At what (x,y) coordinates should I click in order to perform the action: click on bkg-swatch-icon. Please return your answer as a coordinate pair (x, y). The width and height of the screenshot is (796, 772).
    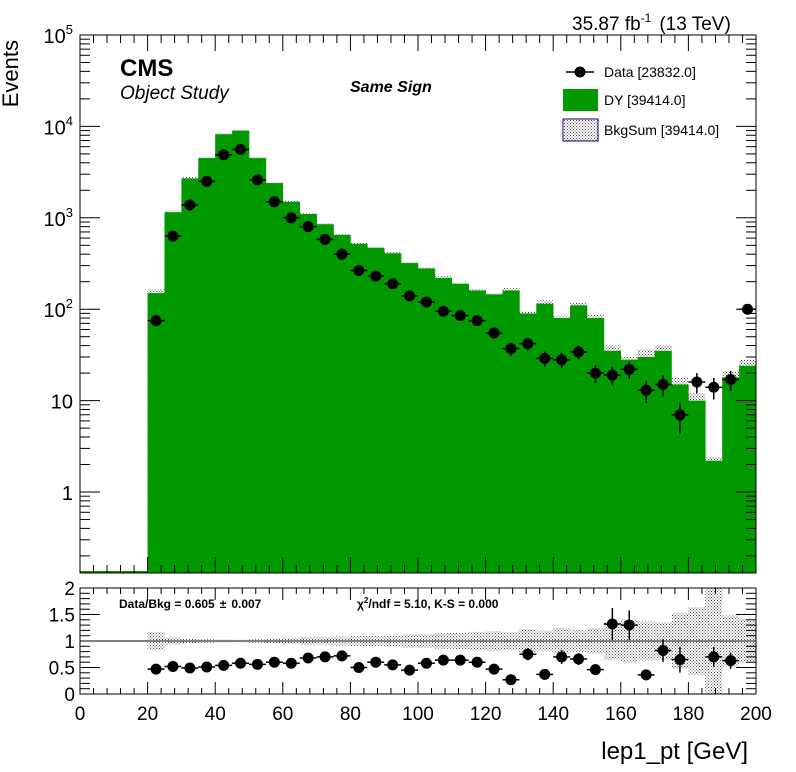
    Looking at the image, I should click on (580, 130).